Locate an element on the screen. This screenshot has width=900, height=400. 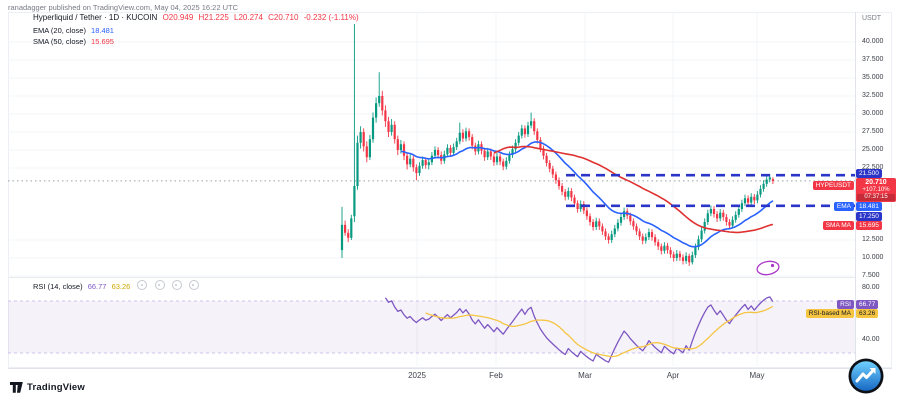
ohlc-open: O20.949 is located at coordinates (178, 17).